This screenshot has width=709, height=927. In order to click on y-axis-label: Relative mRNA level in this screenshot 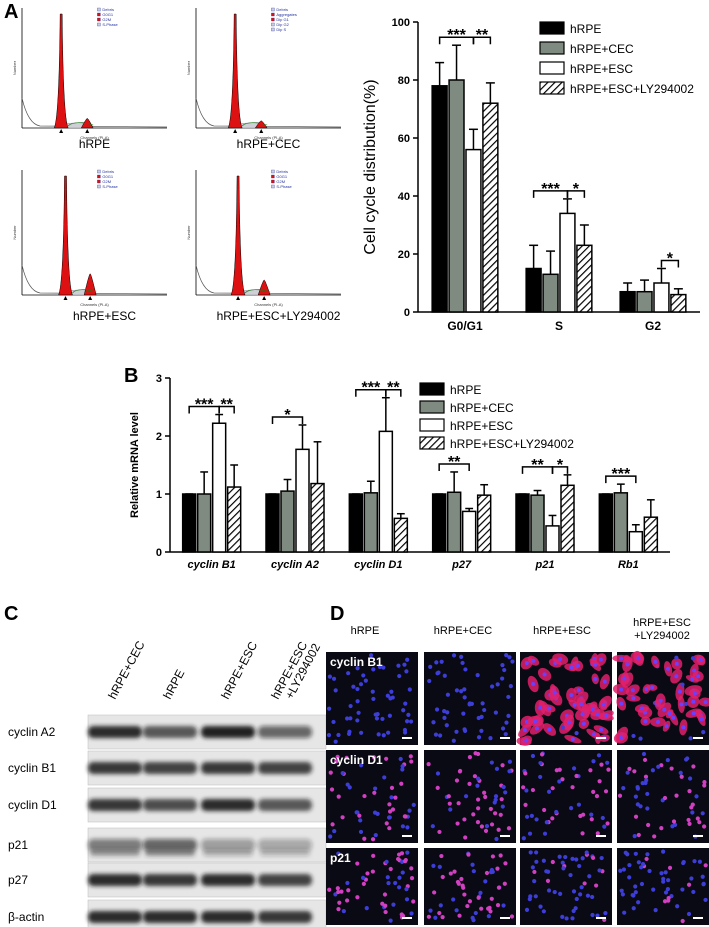, I will do `click(135, 465)`.